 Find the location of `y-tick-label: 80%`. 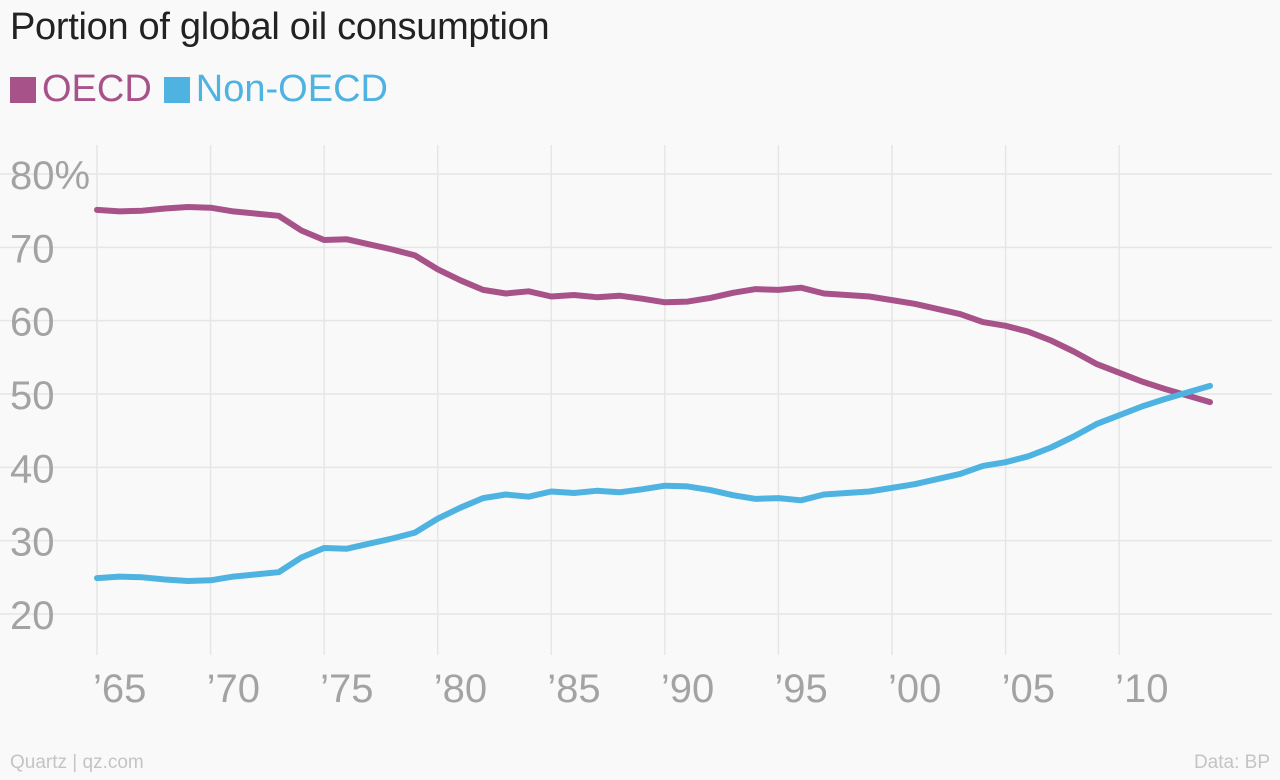

y-tick-label: 80% is located at coordinates (50, 176).